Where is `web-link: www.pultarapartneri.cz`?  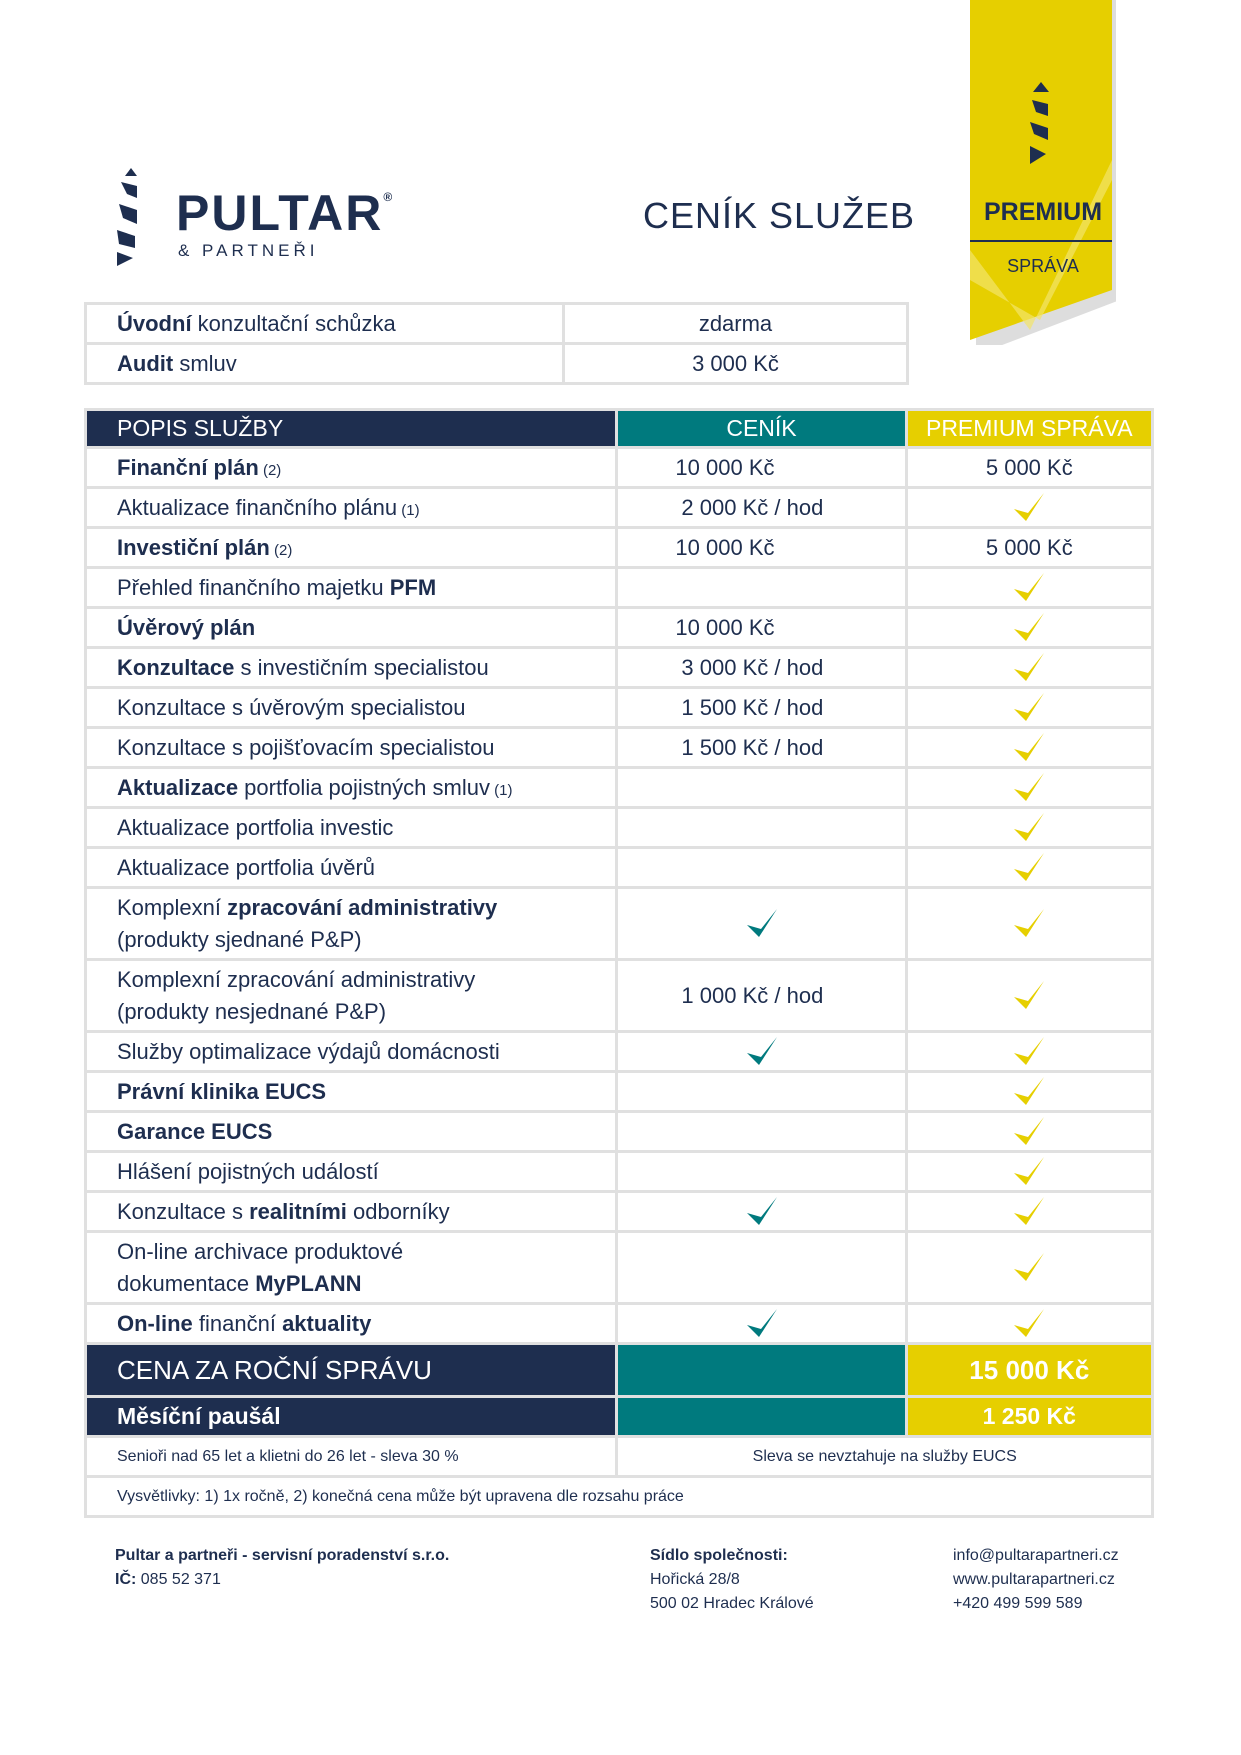 web-link: www.pultarapartneri.cz is located at coordinates (1034, 1579).